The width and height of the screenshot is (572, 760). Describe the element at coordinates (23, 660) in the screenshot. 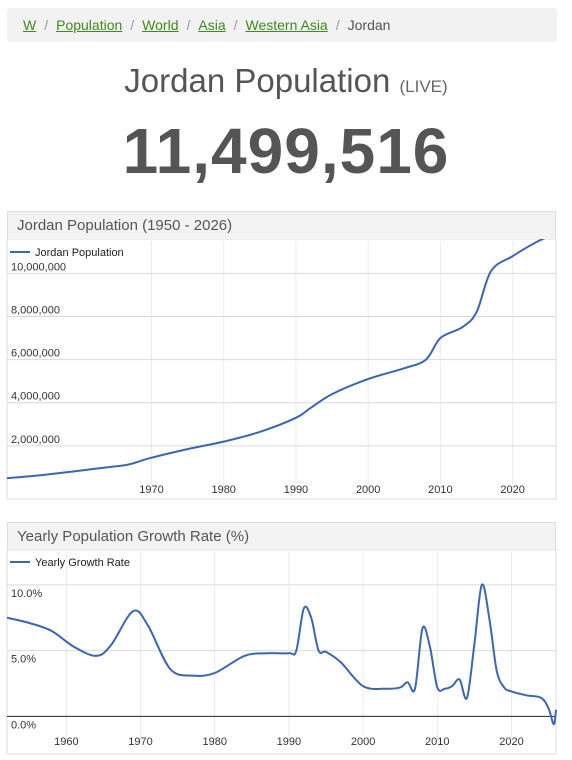

I see `y-tick-label: 5.0%` at that location.